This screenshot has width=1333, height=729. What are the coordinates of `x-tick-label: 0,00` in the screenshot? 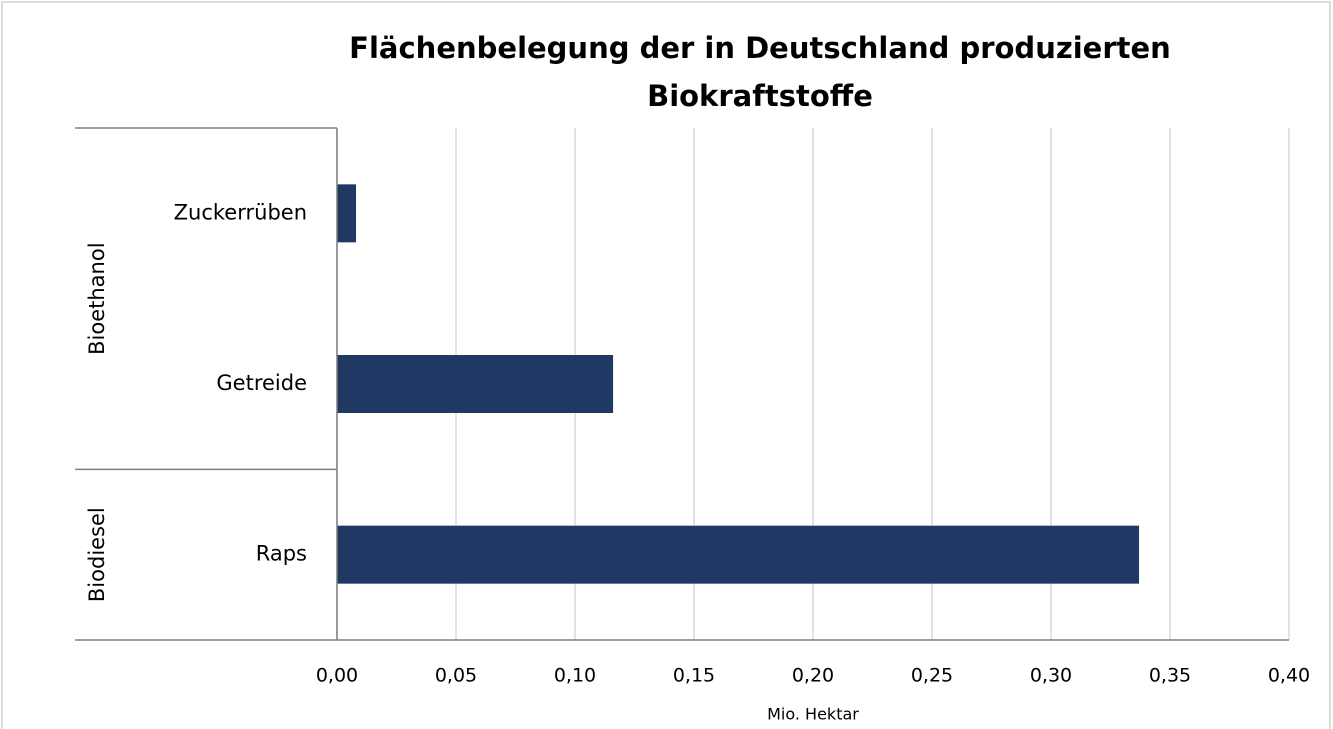 It's located at (337, 676).